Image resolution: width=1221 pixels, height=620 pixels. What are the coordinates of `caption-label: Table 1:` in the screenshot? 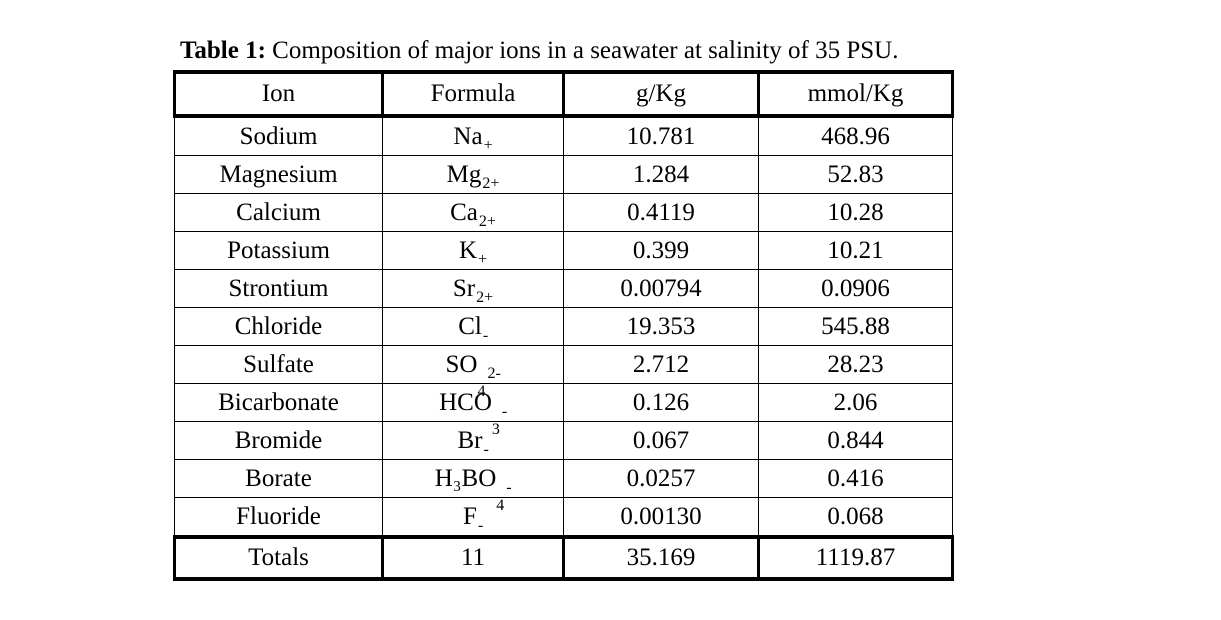 It's located at (223, 50).